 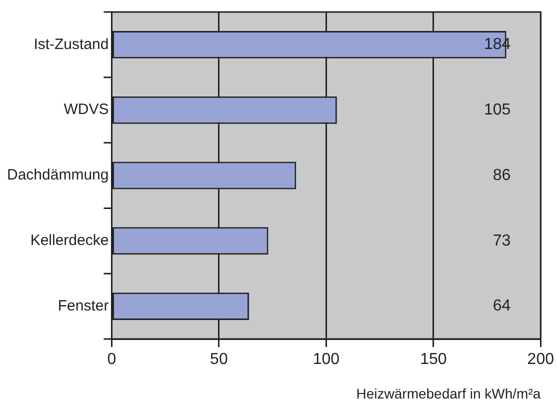 What do you see at coordinates (448, 393) in the screenshot?
I see `x-axis-title: Heizwärmebedarf in kWh/m²a` at bounding box center [448, 393].